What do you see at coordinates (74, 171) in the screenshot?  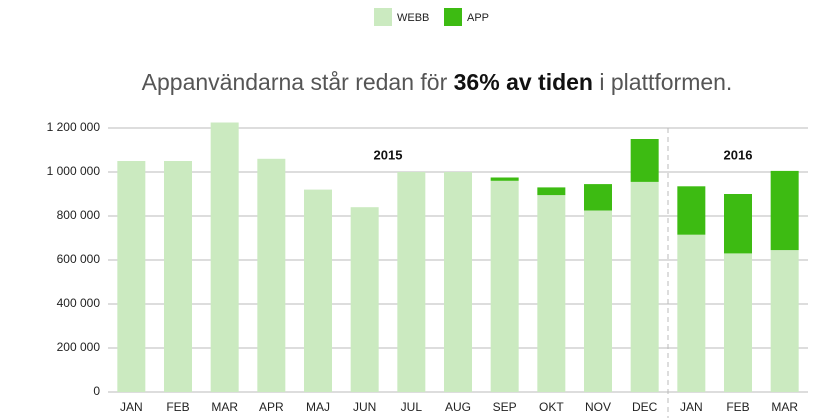 I see `y-tick-label: 1 000 000` at bounding box center [74, 171].